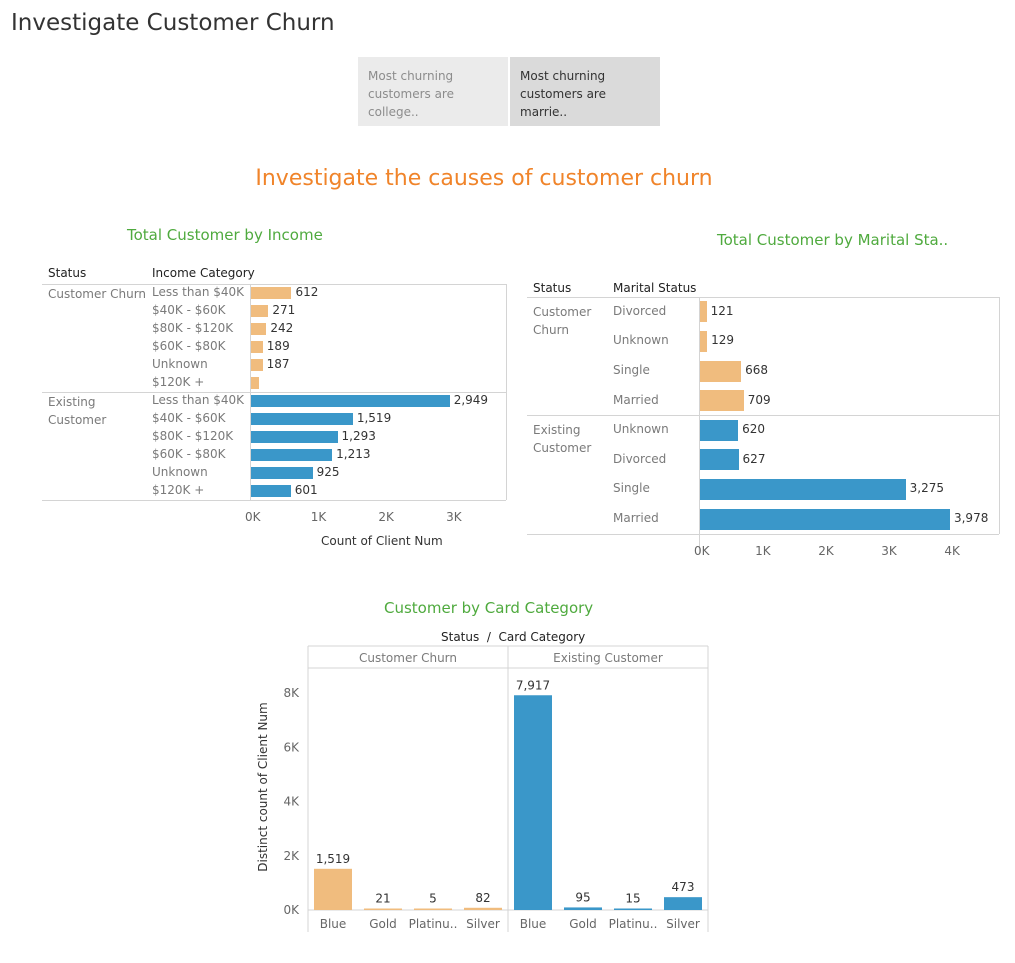 Image resolution: width=1015 pixels, height=963 pixels. What do you see at coordinates (291, 747) in the screenshot?
I see `y-tick-label: 6K` at bounding box center [291, 747].